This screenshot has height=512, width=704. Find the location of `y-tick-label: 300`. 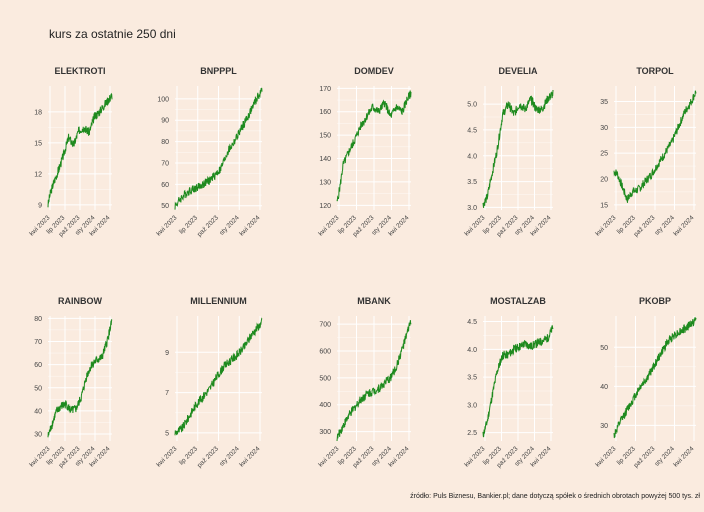

y-tick-label: 300 is located at coordinates (325, 432).